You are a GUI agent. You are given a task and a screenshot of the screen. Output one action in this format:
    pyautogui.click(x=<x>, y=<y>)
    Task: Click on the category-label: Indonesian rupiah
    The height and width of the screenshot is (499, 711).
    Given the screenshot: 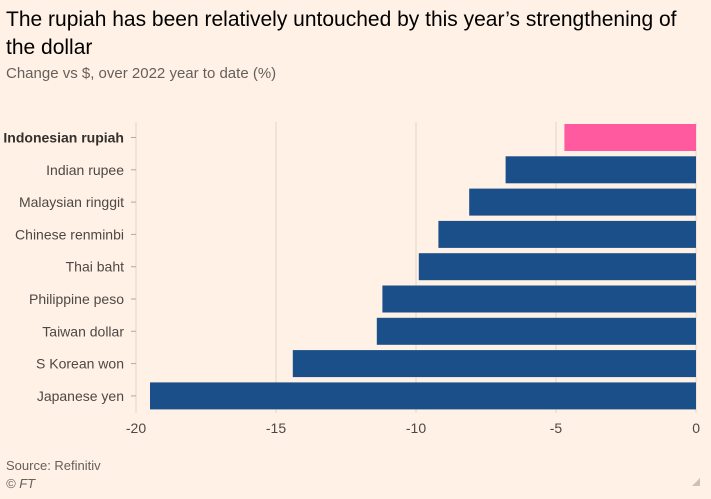 What is the action you would take?
    pyautogui.click(x=63, y=138)
    